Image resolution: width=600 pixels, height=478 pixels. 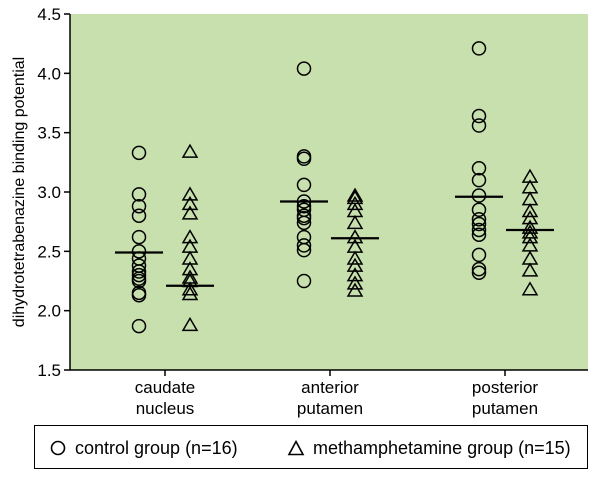 I want to click on circle-marker-icon, so click(x=58, y=448).